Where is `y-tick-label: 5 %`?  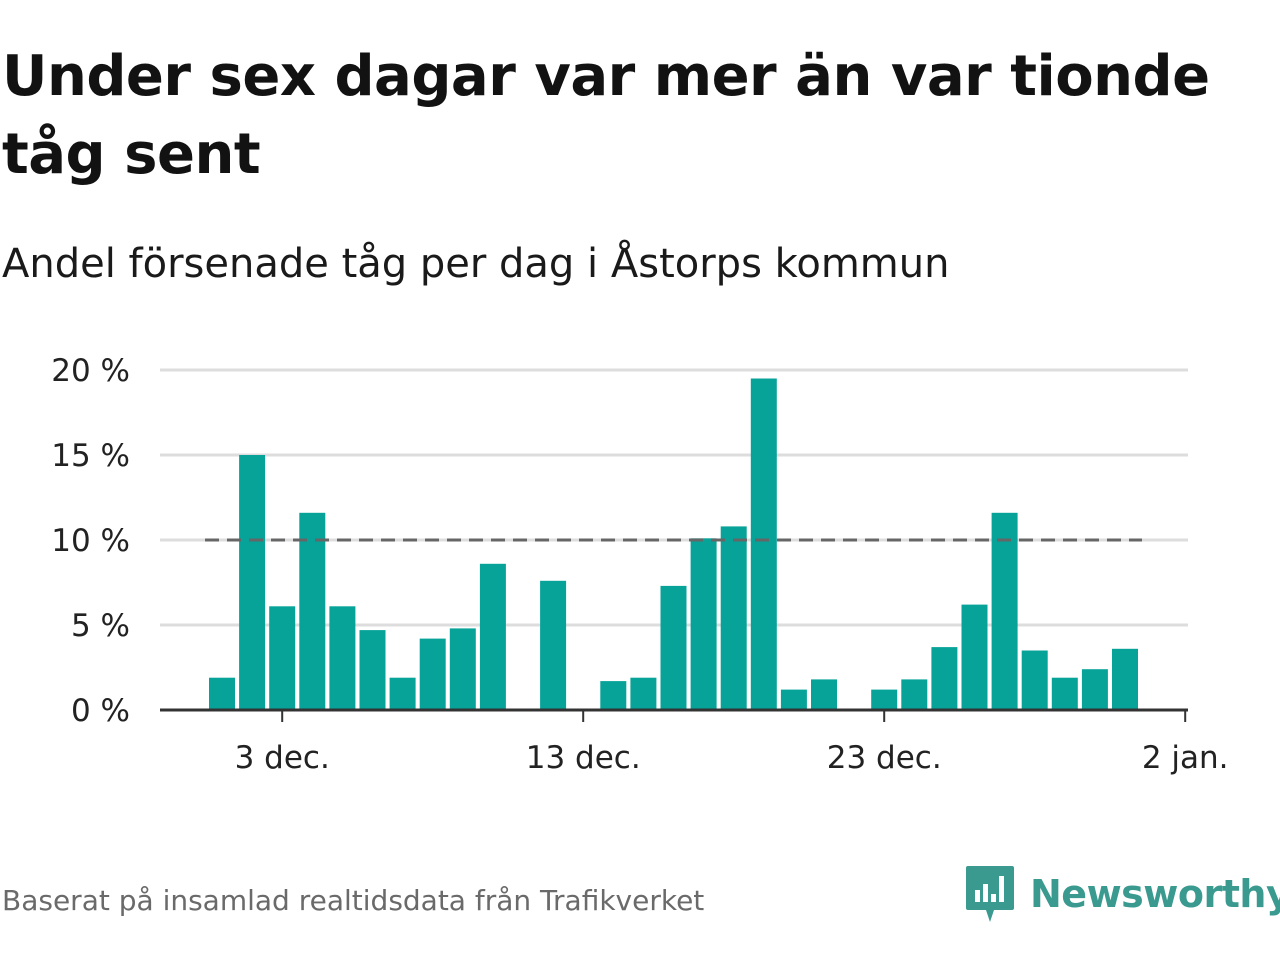
y-tick-label: 5 % is located at coordinates (100, 626).